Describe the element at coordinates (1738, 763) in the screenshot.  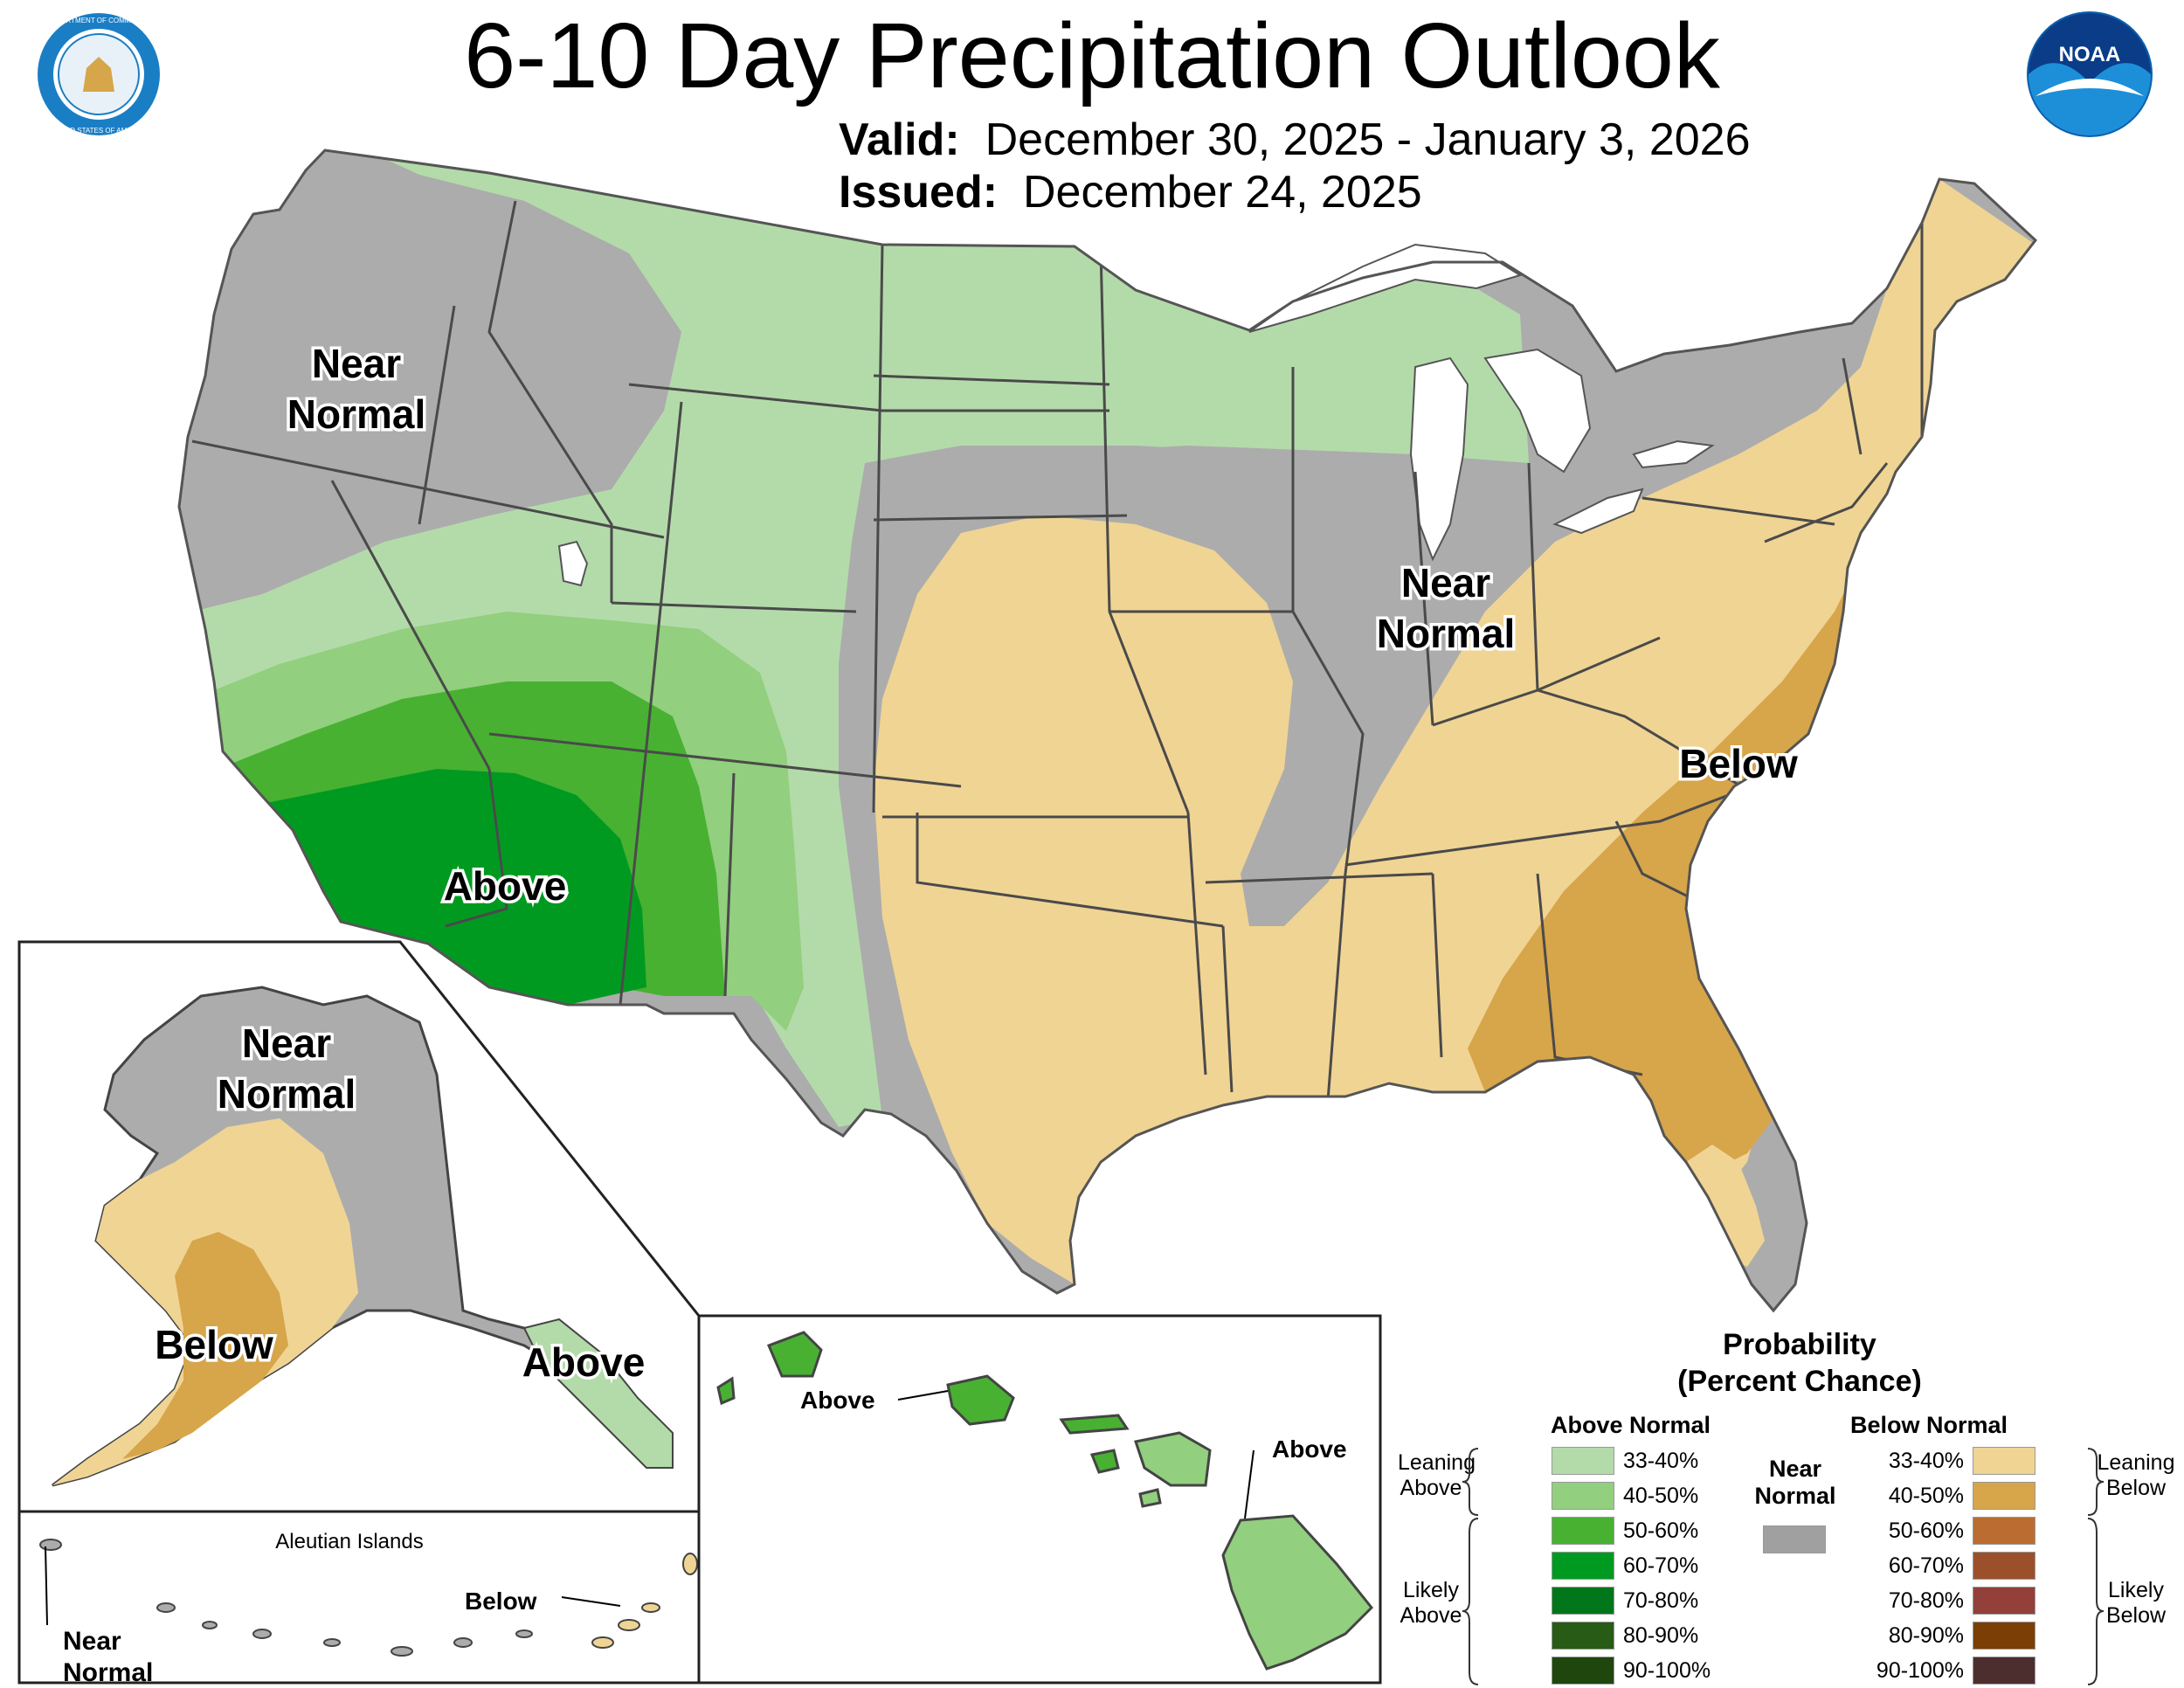
I see `label-se-below: Below` at that location.